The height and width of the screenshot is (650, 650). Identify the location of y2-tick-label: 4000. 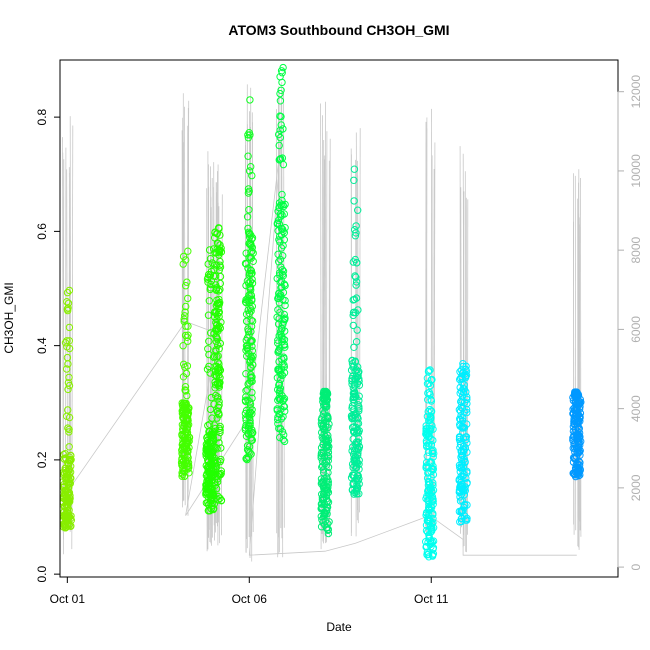
(636, 408).